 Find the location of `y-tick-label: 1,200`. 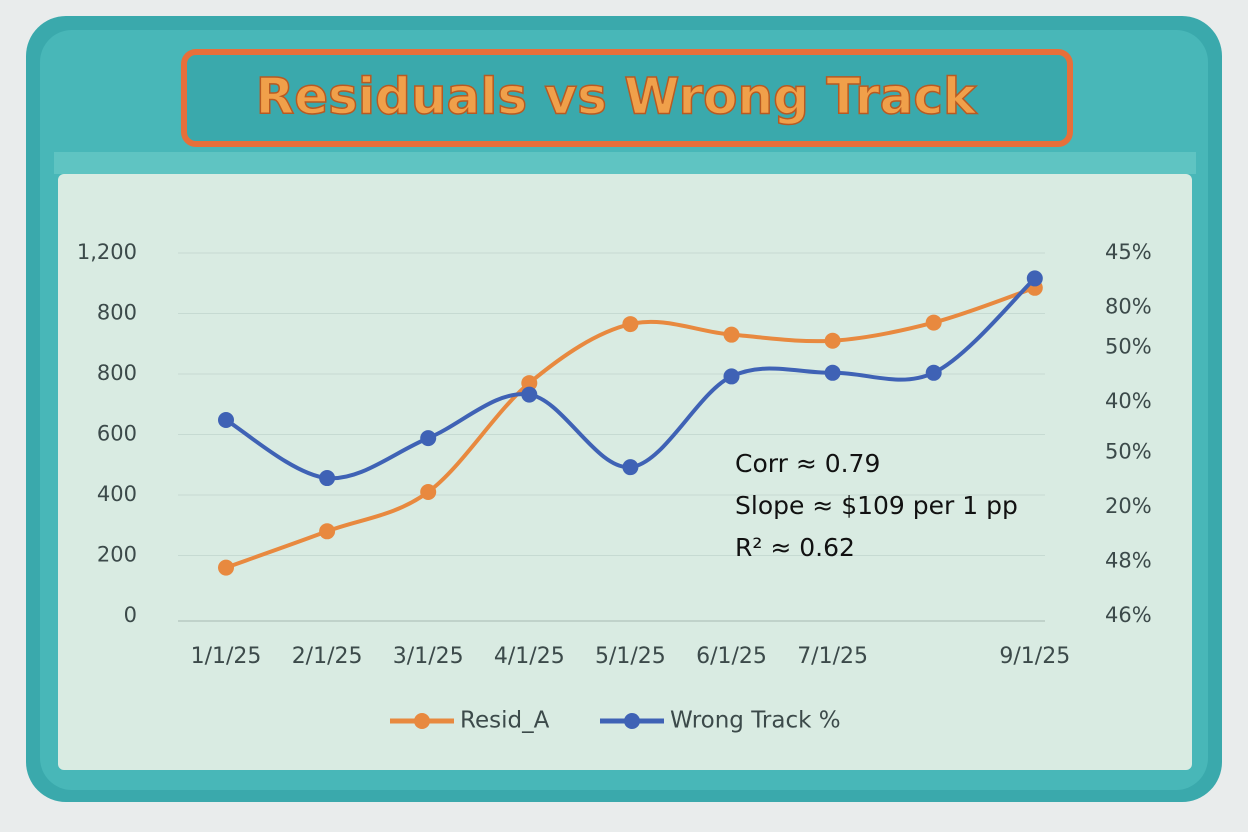

y-tick-label: 1,200 is located at coordinates (107, 252).